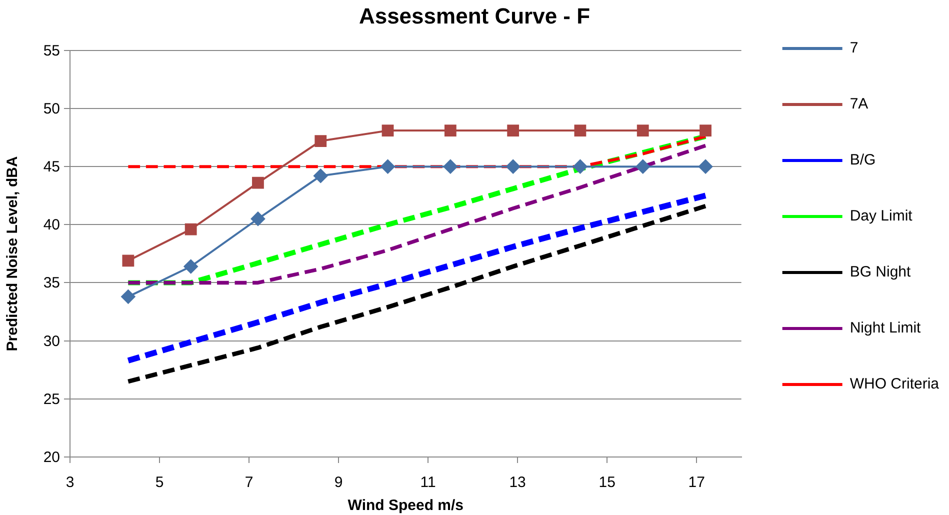 This screenshot has width=949, height=515. Describe the element at coordinates (517, 482) in the screenshot. I see `x-tick-label: 13` at that location.